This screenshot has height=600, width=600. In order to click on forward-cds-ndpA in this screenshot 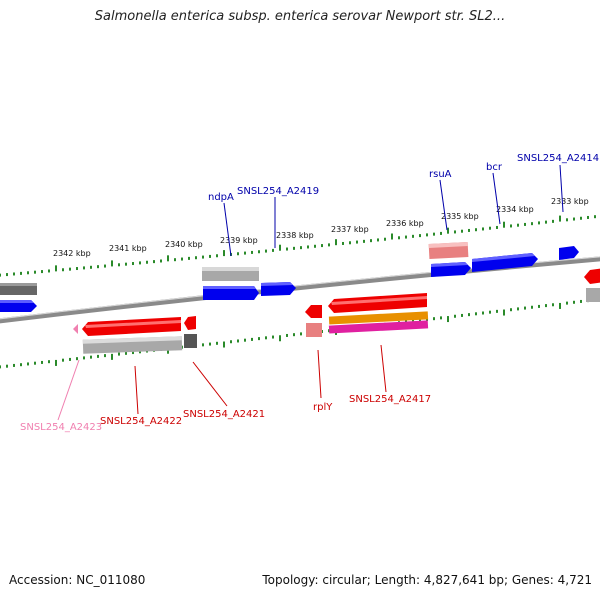, I will do `click(231, 293)`.